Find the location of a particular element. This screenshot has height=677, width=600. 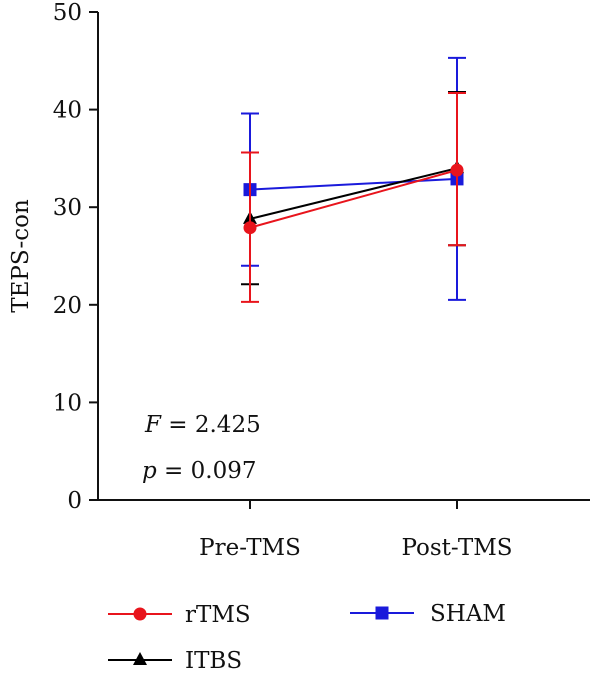

legend-item-itbs: ITBS is located at coordinates (175, 661).